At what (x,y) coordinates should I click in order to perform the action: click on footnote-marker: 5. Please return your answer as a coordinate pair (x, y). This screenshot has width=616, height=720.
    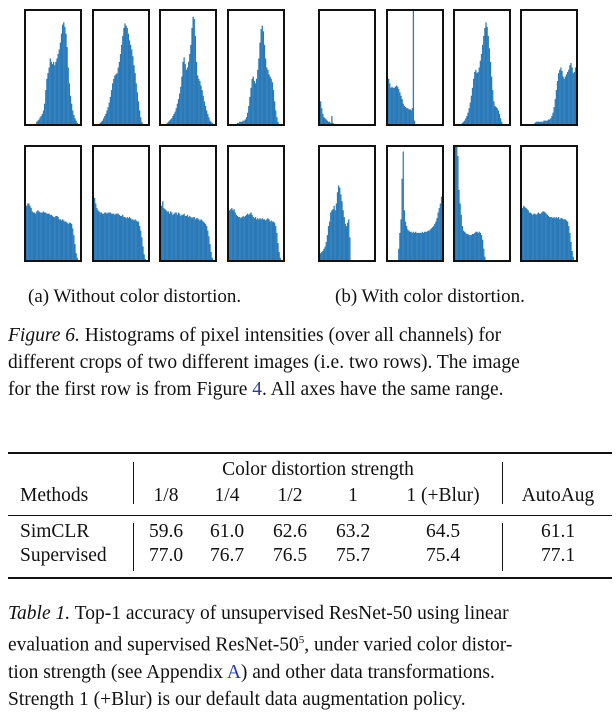
    Looking at the image, I should click on (301, 640).